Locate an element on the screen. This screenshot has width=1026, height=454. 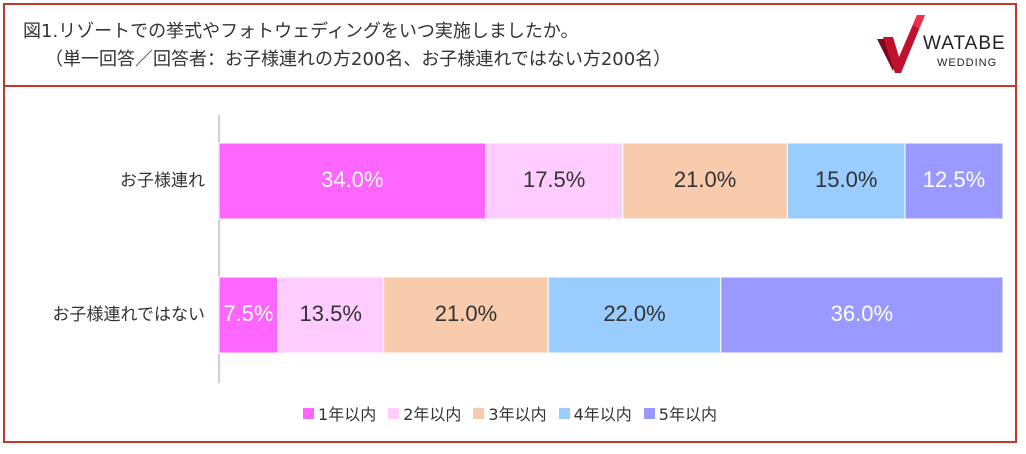
legend-item: 4年以内 is located at coordinates (595, 413).